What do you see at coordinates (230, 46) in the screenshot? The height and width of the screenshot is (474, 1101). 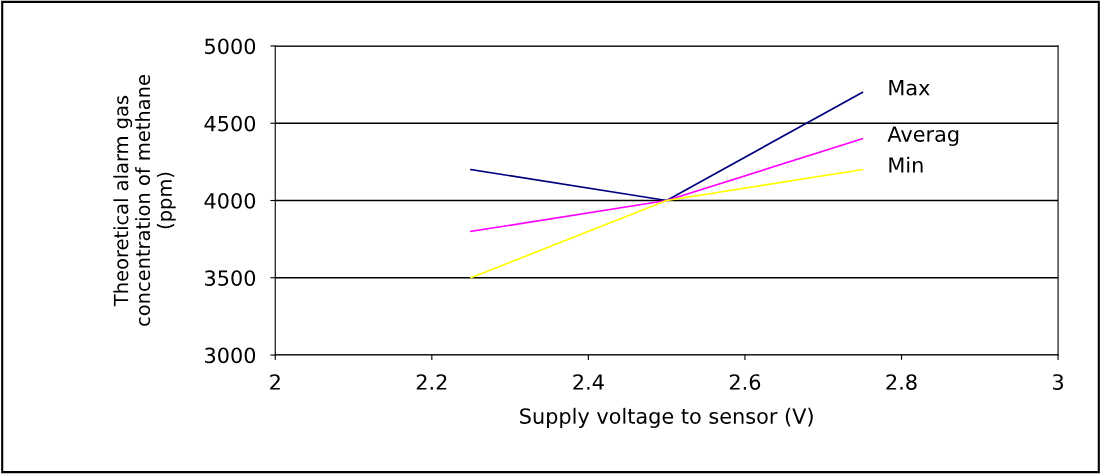 I see `y-tick-label: 5000` at bounding box center [230, 46].